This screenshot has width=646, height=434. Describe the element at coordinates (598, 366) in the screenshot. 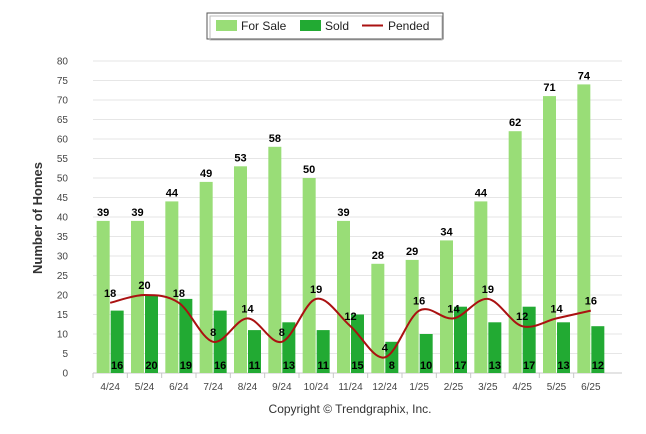

I see `sold-value-label: 12` at that location.